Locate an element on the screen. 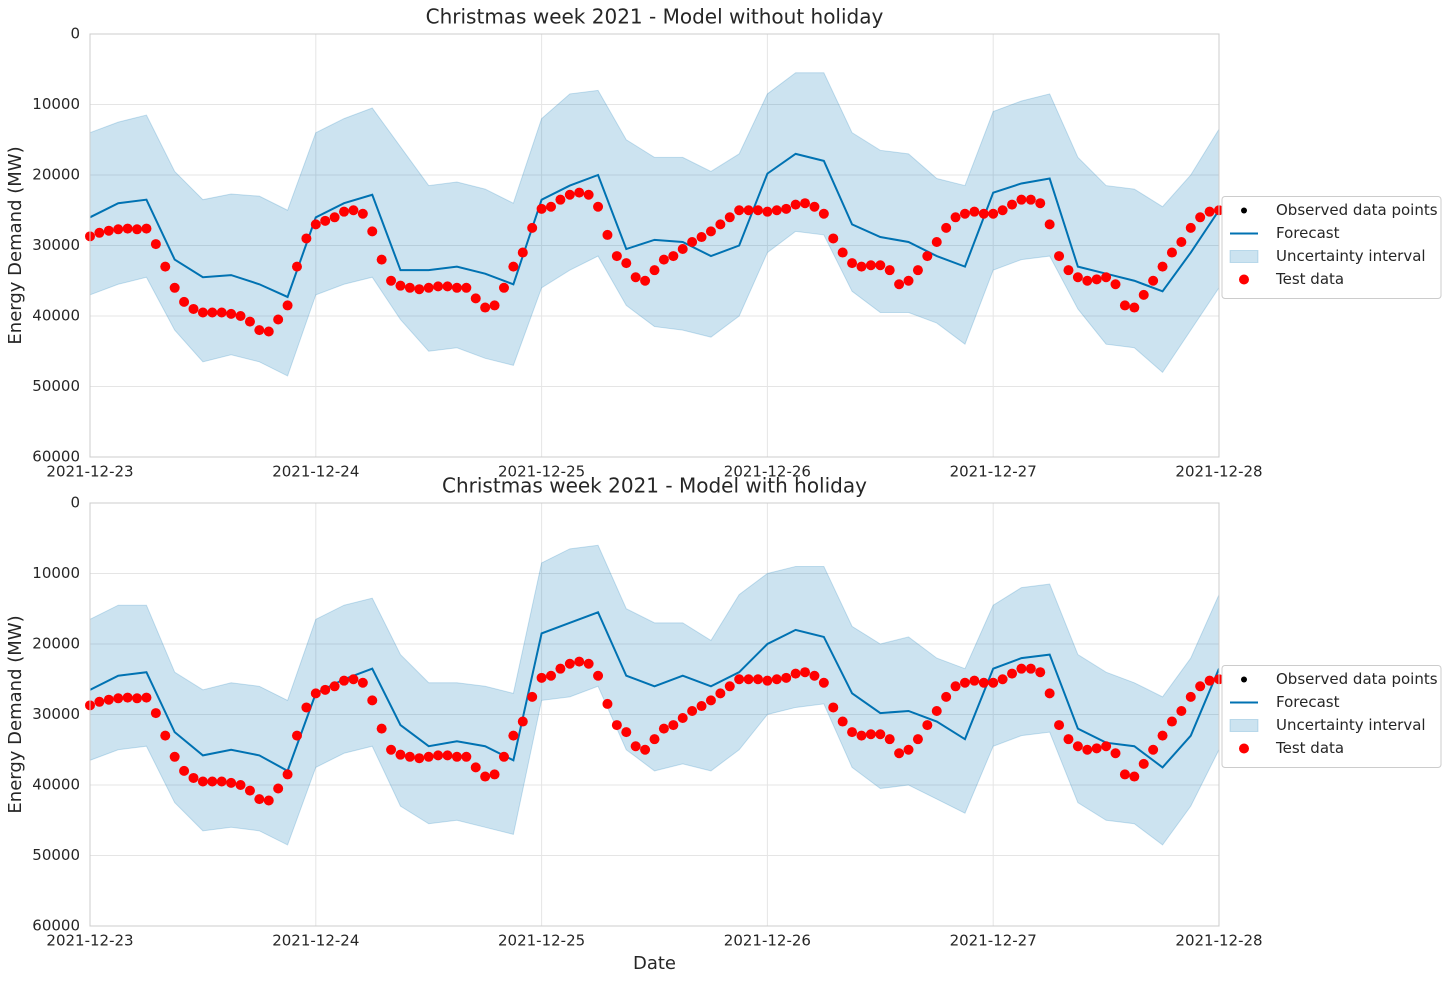 Image resolution: width=1451 pixels, height=984 pixels. y-tick-label: 30000 is located at coordinates (56, 245).